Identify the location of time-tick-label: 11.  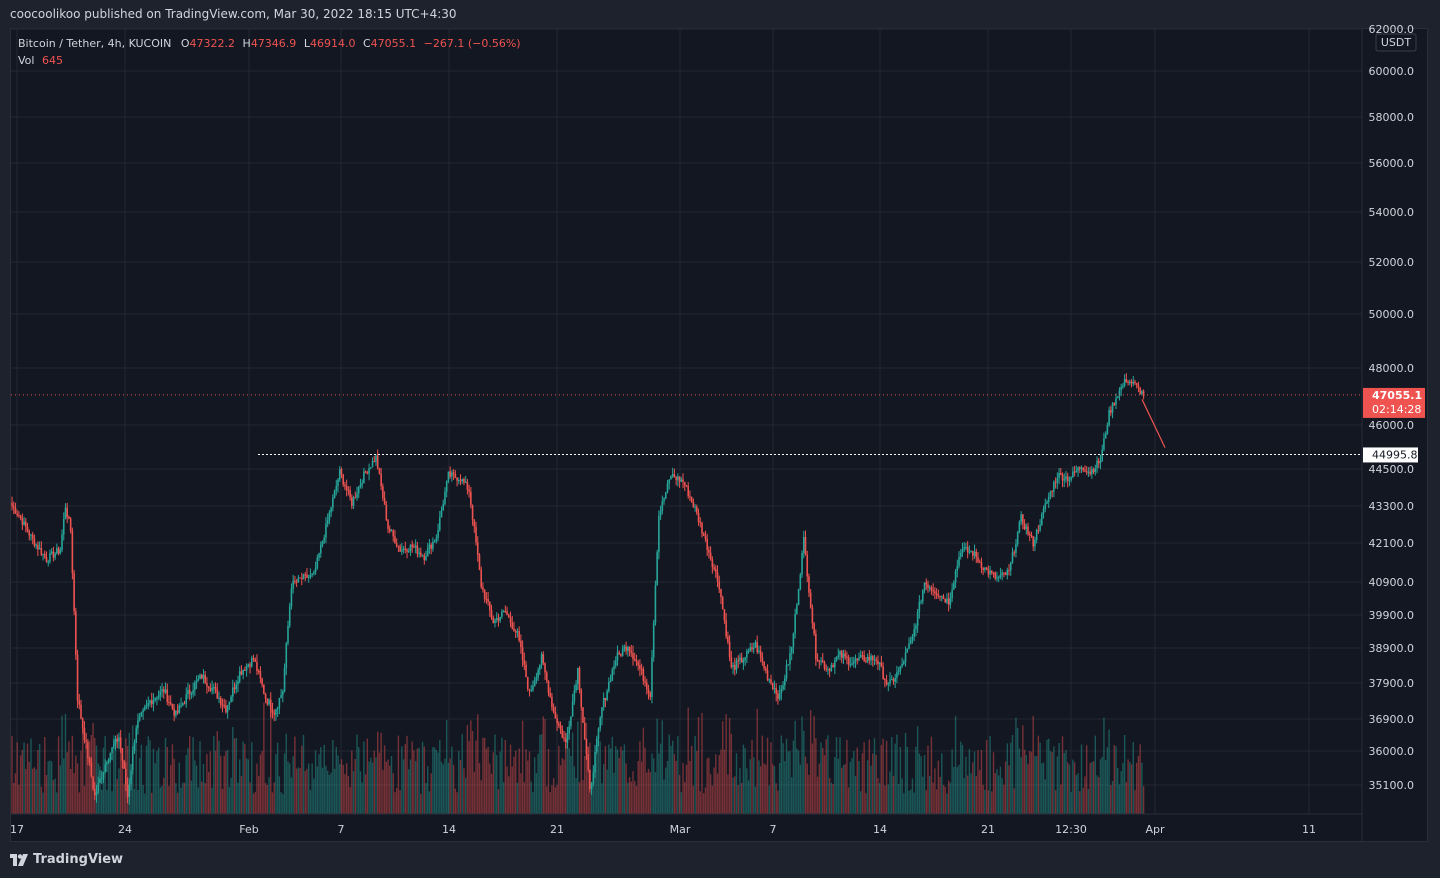
(1309, 829).